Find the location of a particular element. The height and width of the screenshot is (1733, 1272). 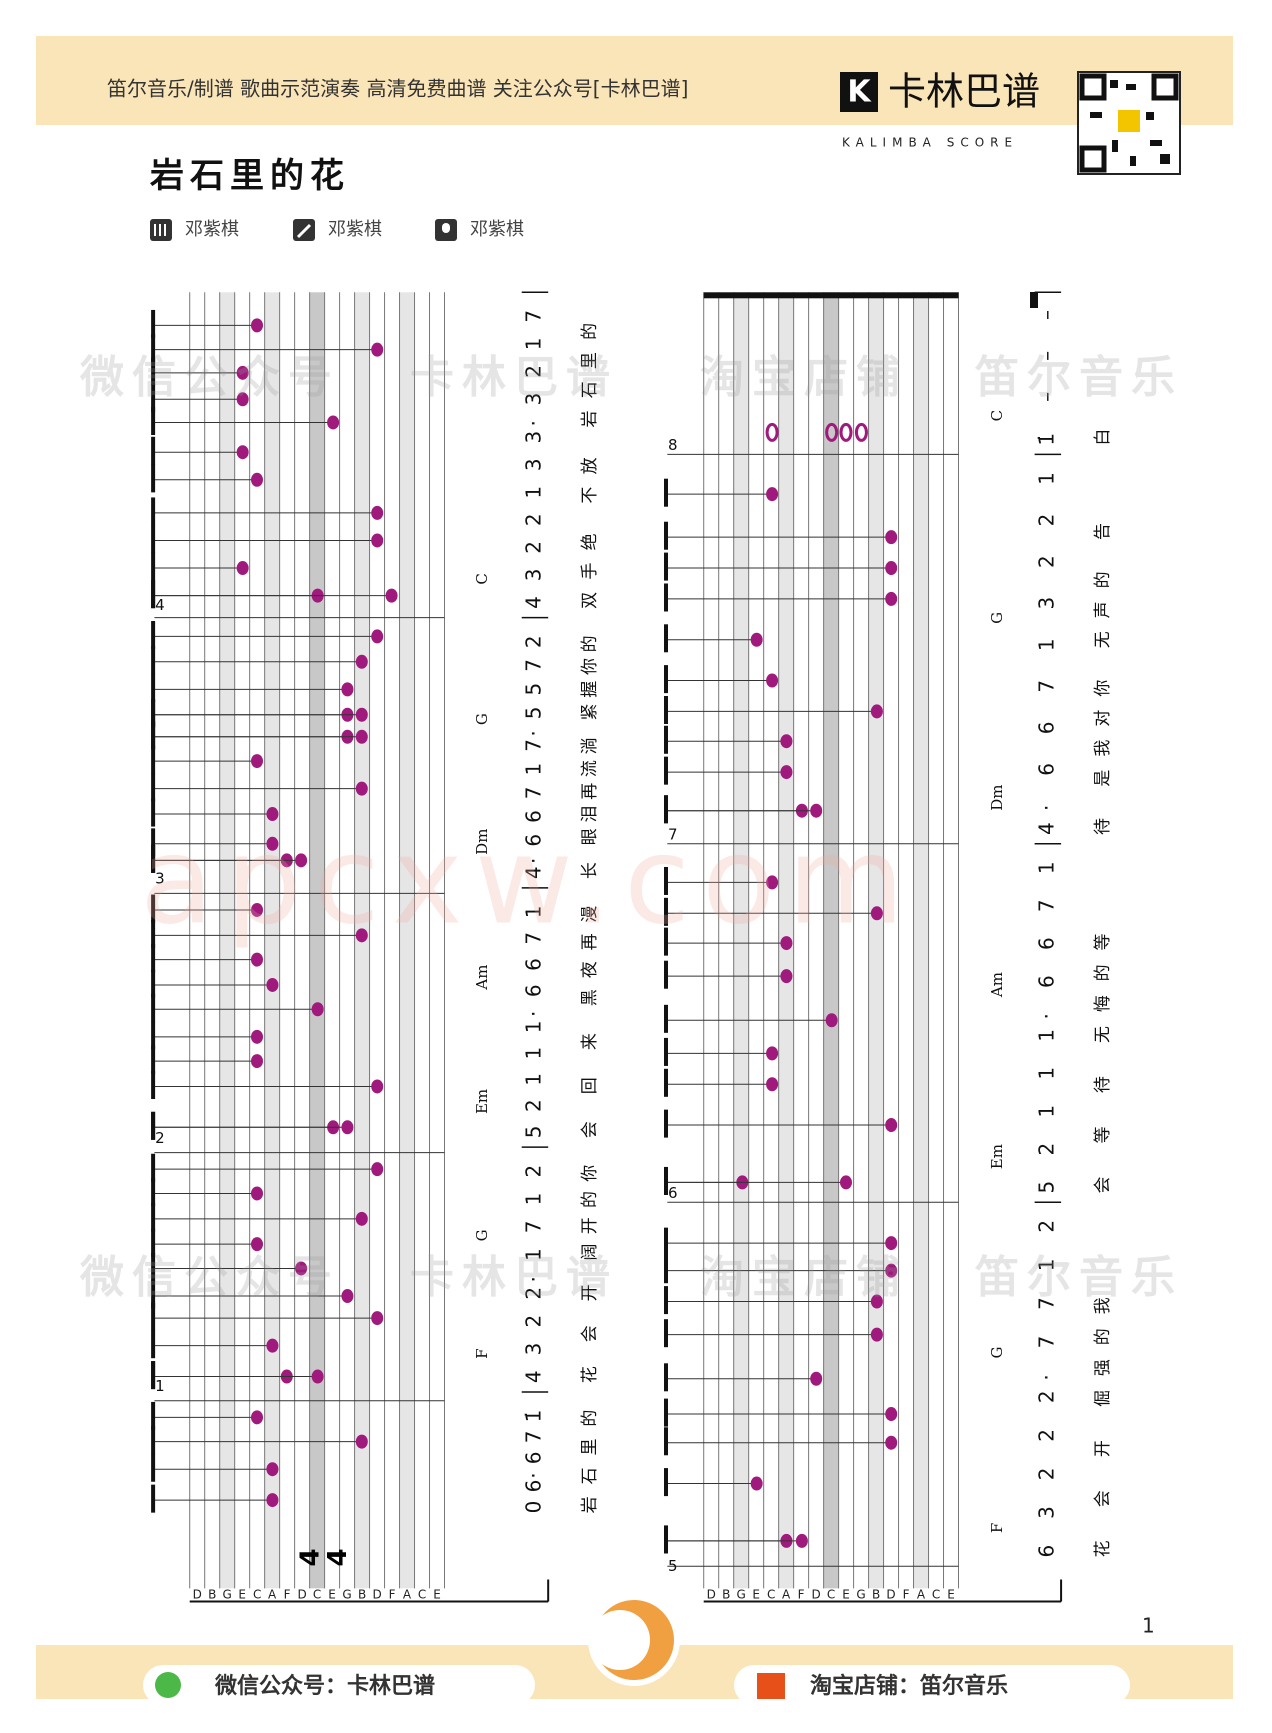

time-signature: 4 is located at coordinates (338, 1557).